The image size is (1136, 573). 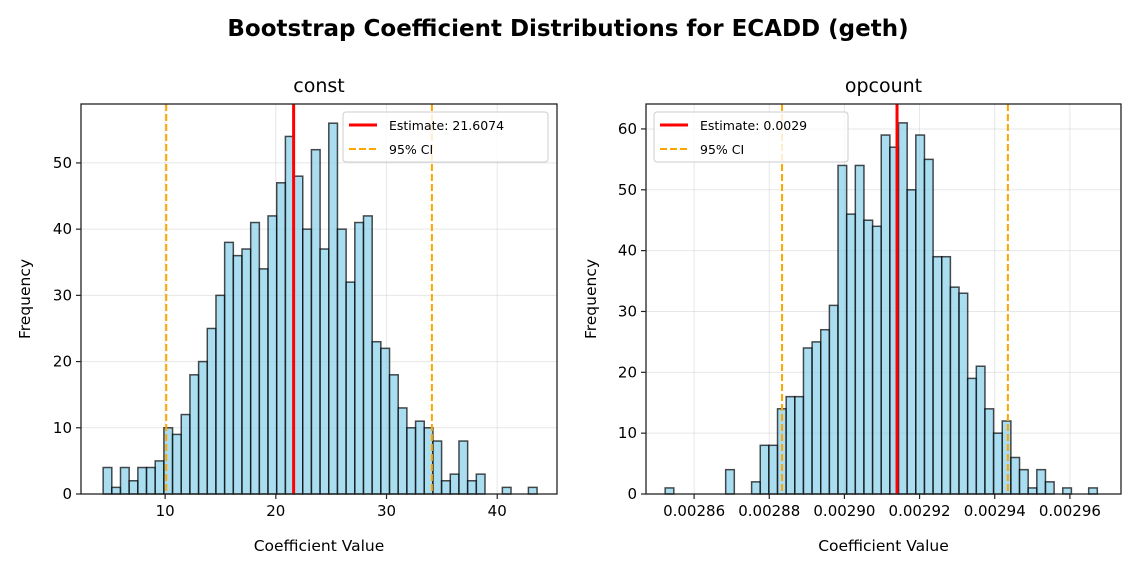 What do you see at coordinates (995, 511) in the screenshot?
I see `x-tick-label: 0.00294` at bounding box center [995, 511].